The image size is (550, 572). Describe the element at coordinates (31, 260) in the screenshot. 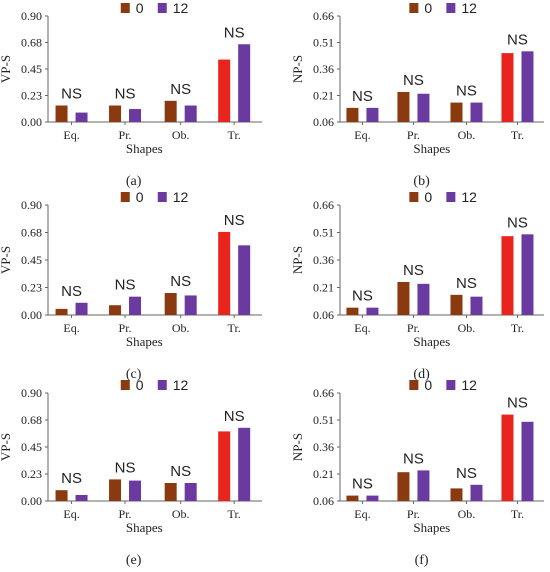

I see `y-tick-label: 0.45` at that location.